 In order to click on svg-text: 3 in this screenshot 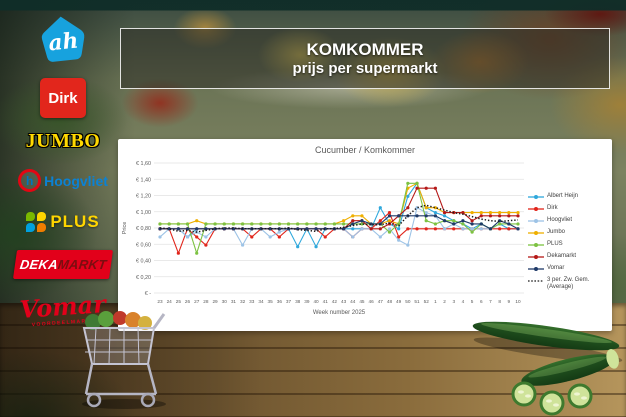, I will do `click(453, 301)`.